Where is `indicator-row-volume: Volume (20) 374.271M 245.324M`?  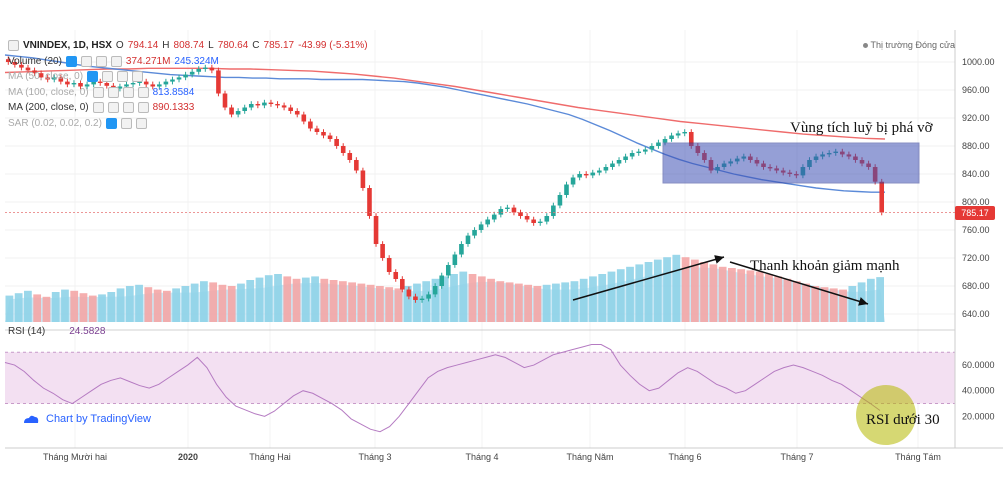
indicator-row-volume: Volume (20) 374.271M 245.324M is located at coordinates (188, 62).